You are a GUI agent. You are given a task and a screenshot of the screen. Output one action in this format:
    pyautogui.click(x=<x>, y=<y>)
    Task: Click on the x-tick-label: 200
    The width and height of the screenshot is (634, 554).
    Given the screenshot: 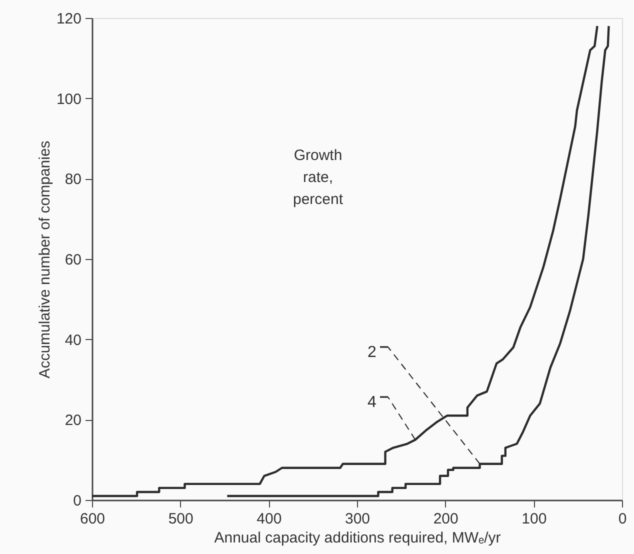 What is the action you would take?
    pyautogui.click(x=445, y=519)
    